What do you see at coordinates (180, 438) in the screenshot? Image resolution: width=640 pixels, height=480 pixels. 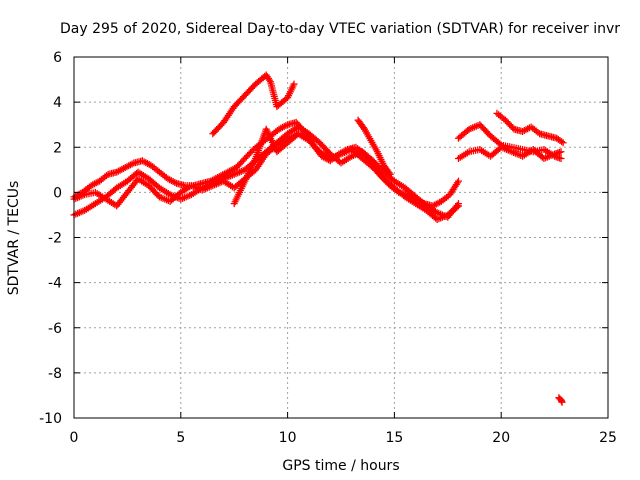 I see `x-tick-label: 5` at bounding box center [180, 438].